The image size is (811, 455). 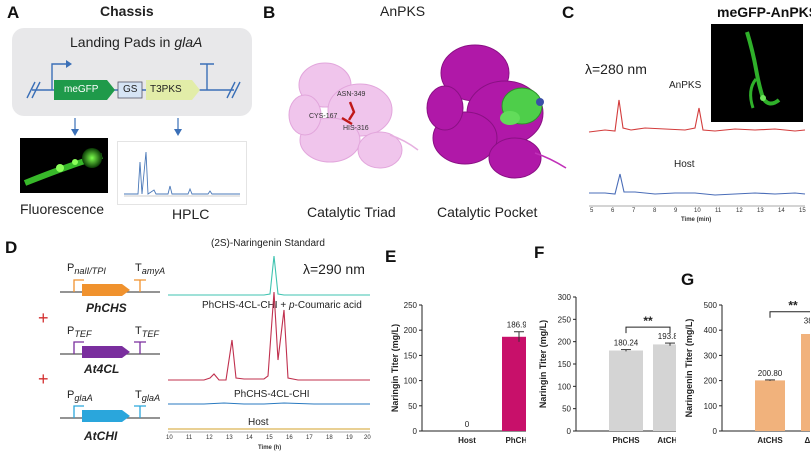 What do you see at coordinates (268, 243) in the screenshot?
I see `trace-label-standard: (2S)-Naringenin Standard` at bounding box center [268, 243].